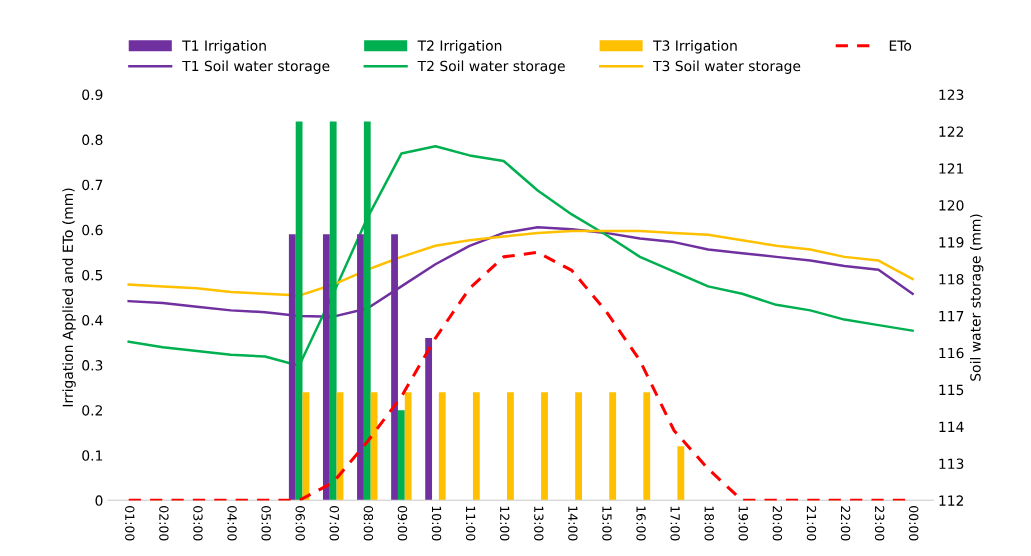 Image resolution: width=1031 pixels, height=556 pixels. What do you see at coordinates (459, 47) in the screenshot?
I see `legend-label: T2 Irrigation` at bounding box center [459, 47].